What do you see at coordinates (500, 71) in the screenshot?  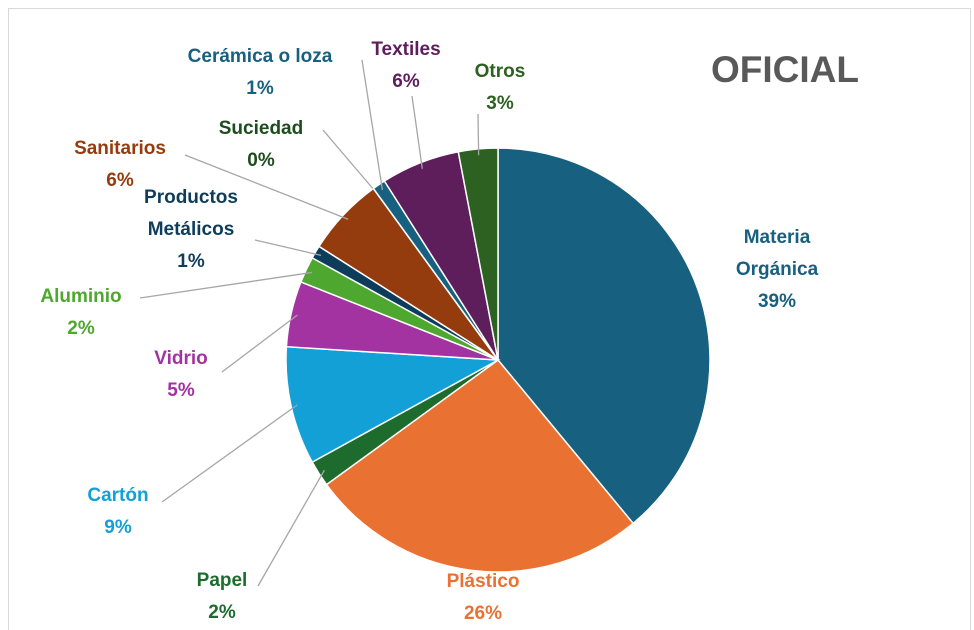 I see `category-label: Otros` at bounding box center [500, 71].